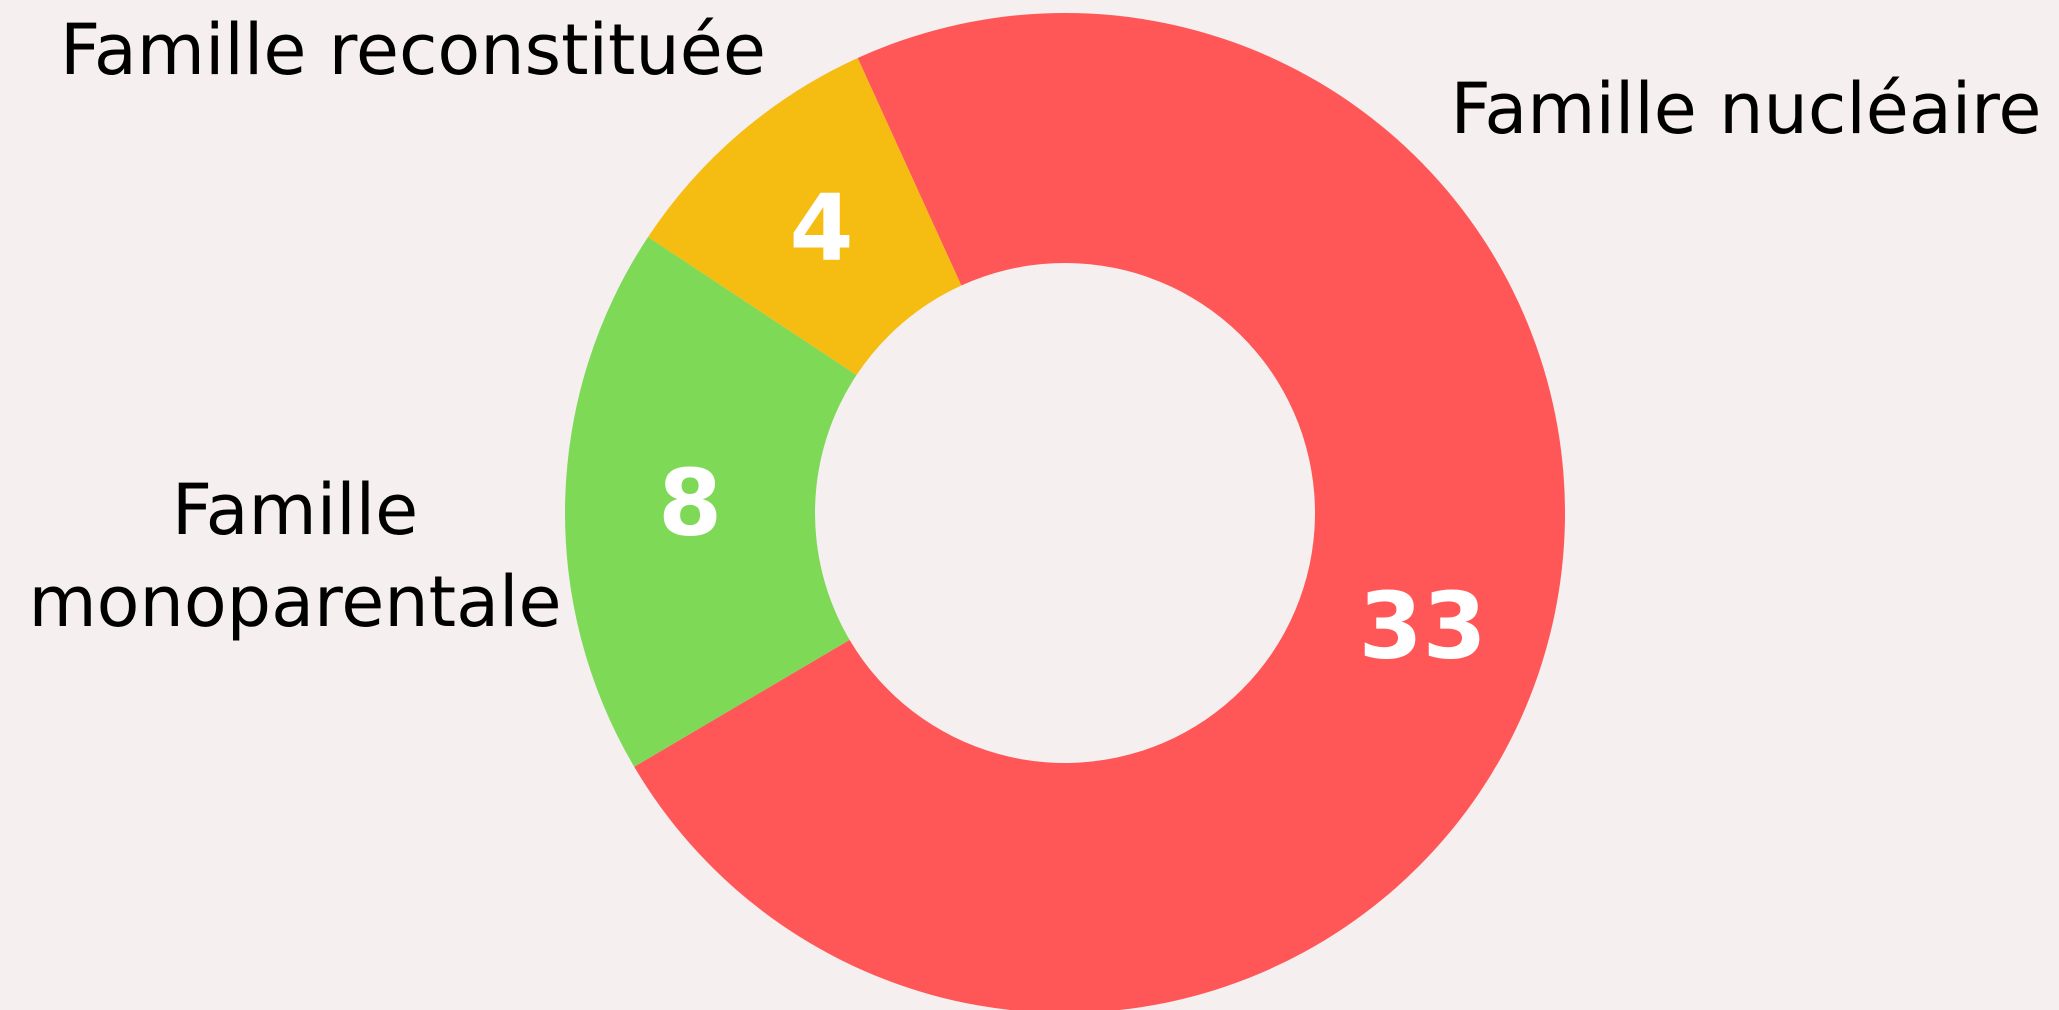  Describe the element at coordinates (413, 50) in the screenshot. I see `category-label: Famille reconstituée` at that location.